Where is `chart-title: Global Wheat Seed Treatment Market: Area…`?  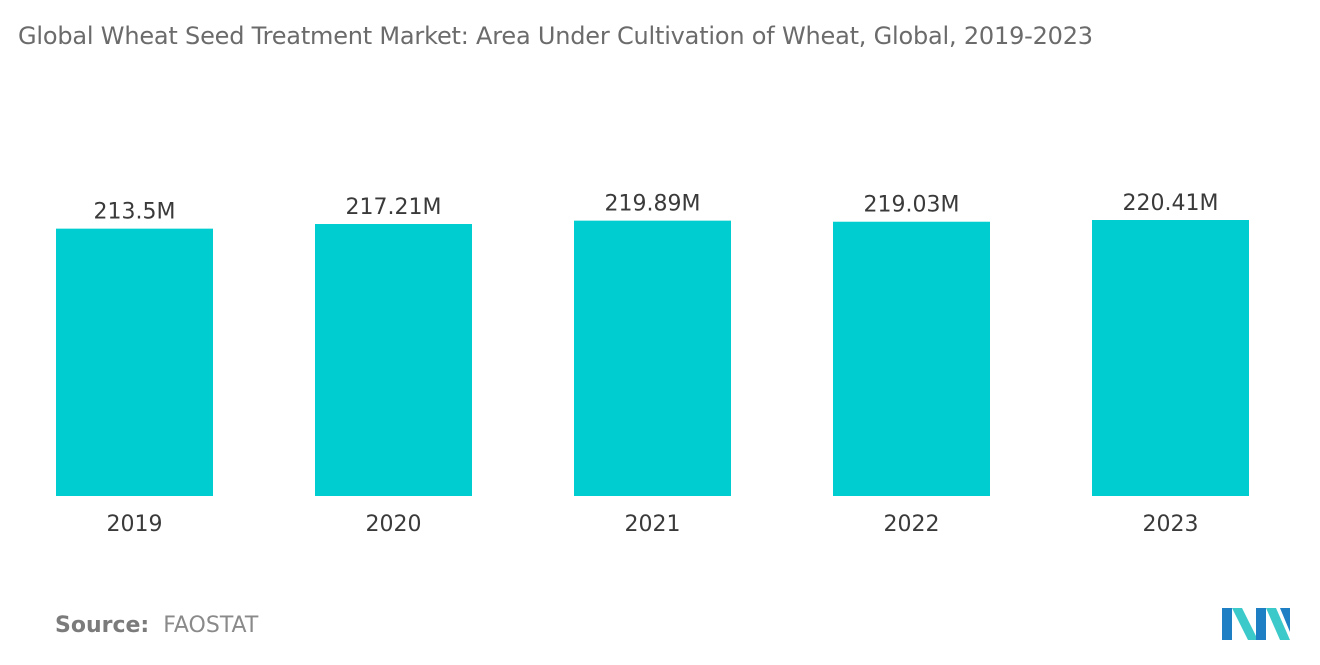 chart-title: Global Wheat Seed Treatment Market: Area… is located at coordinates (555, 36).